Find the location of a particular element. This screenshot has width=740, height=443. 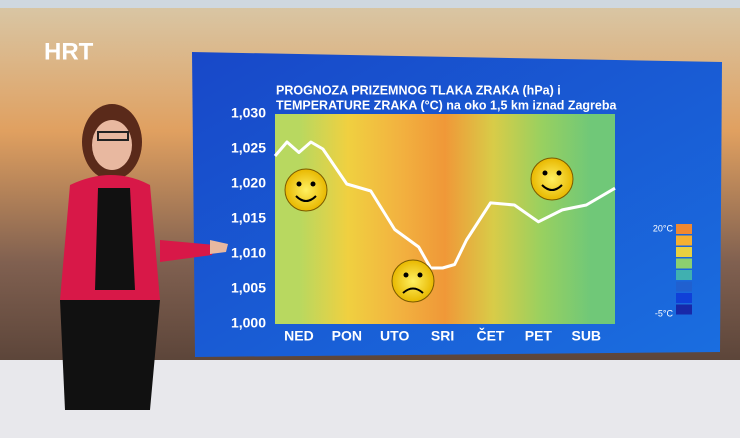

temperature-legend: 20°C -5°C is located at coordinates (672, 270).